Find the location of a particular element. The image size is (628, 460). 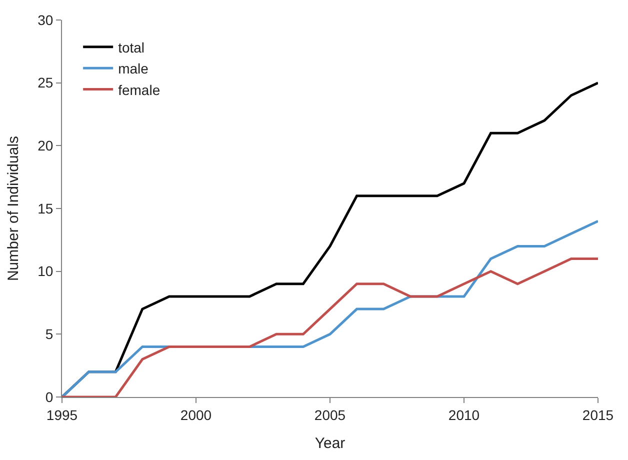

x-tick-label: 2010 is located at coordinates (464, 414).